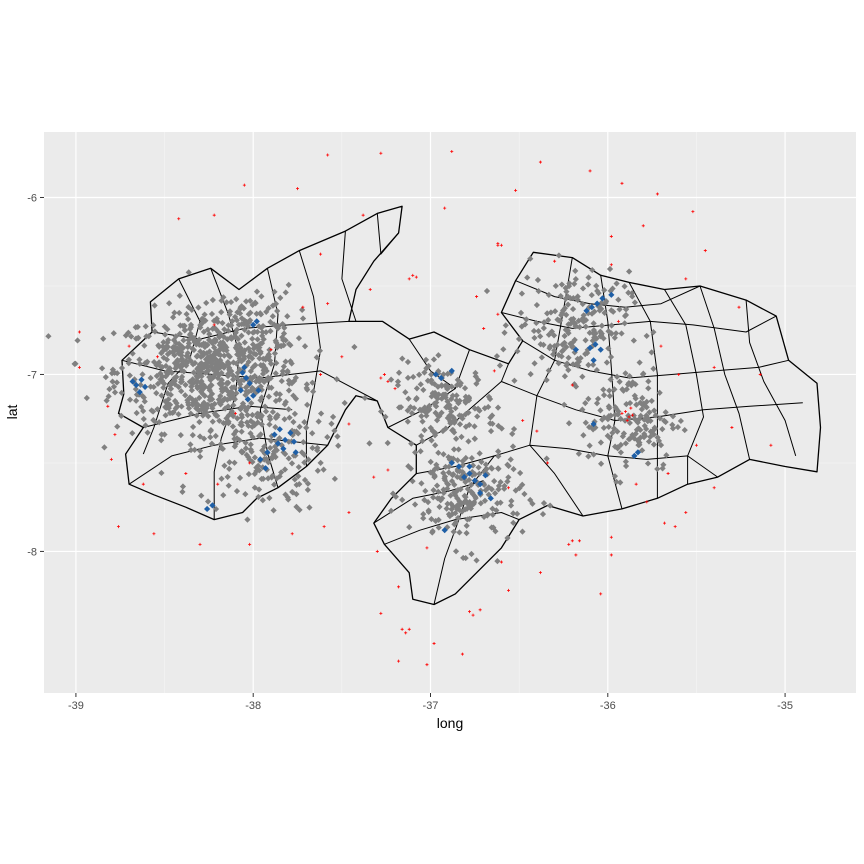 This screenshot has height=864, width=864. Describe the element at coordinates (785, 706) in the screenshot. I see `x-tick-label: -35` at that location.